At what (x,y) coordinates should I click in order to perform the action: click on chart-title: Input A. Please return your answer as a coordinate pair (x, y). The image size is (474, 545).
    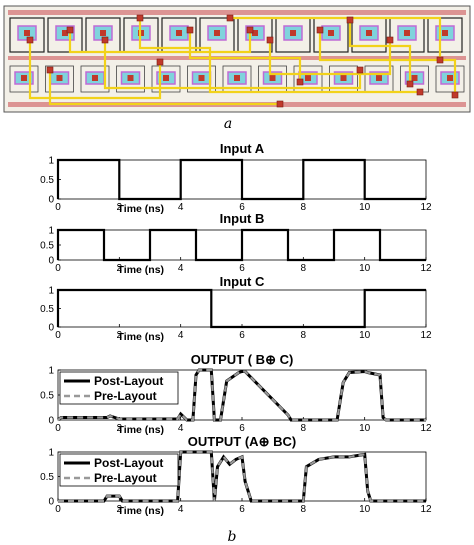
    Looking at the image, I should click on (242, 148).